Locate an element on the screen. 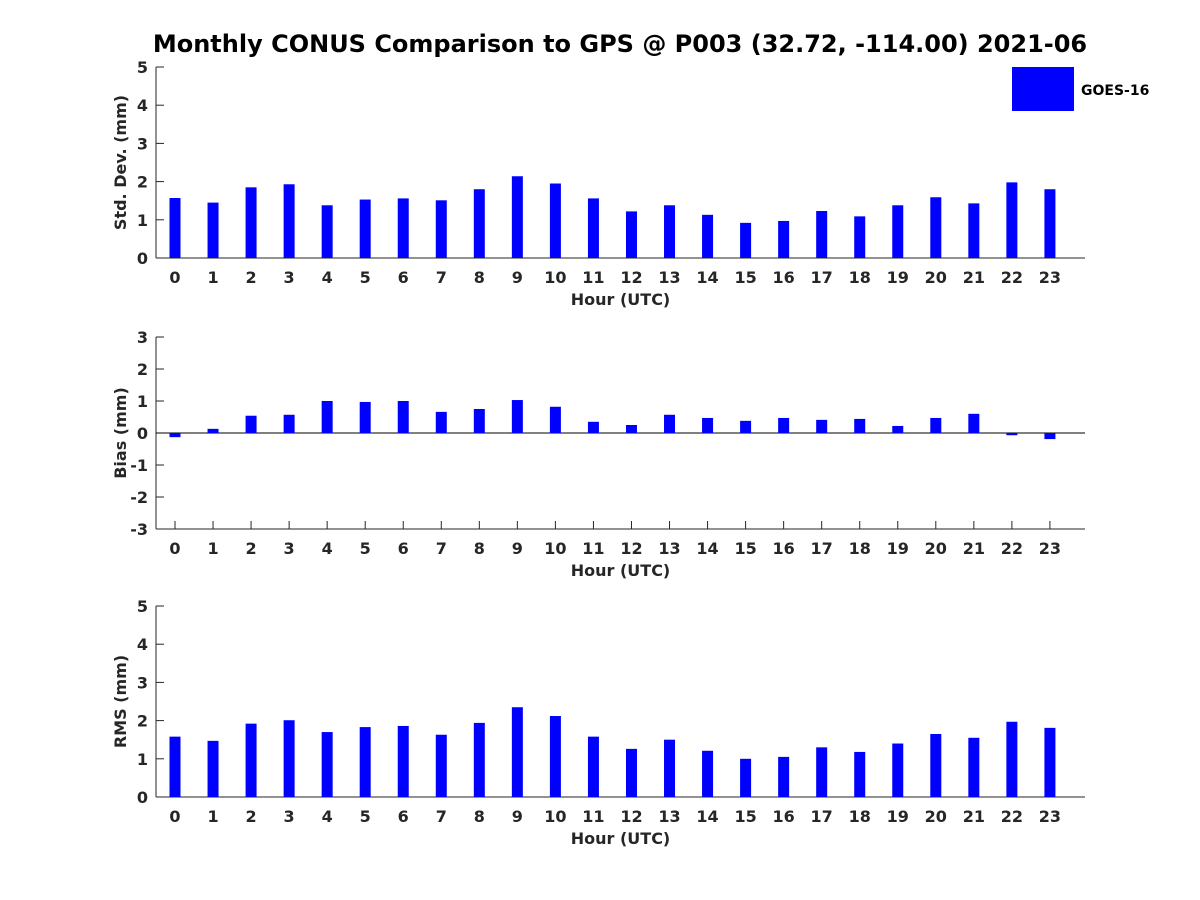 This screenshot has width=1200, height=900. y-tick-label: -1 is located at coordinates (139, 465).